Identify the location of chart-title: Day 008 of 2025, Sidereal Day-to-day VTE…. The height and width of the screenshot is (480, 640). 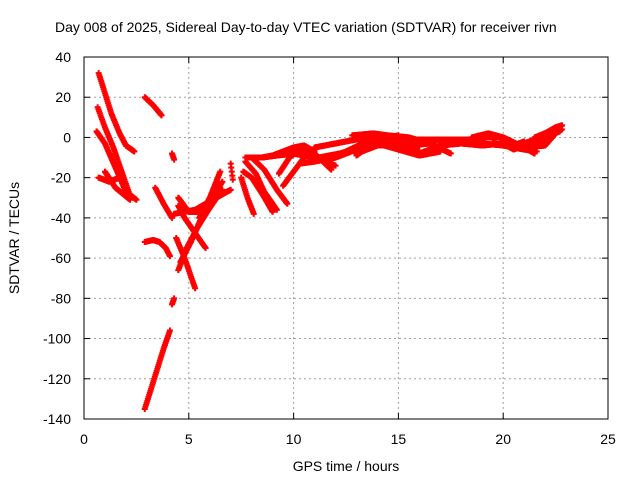
(306, 27).